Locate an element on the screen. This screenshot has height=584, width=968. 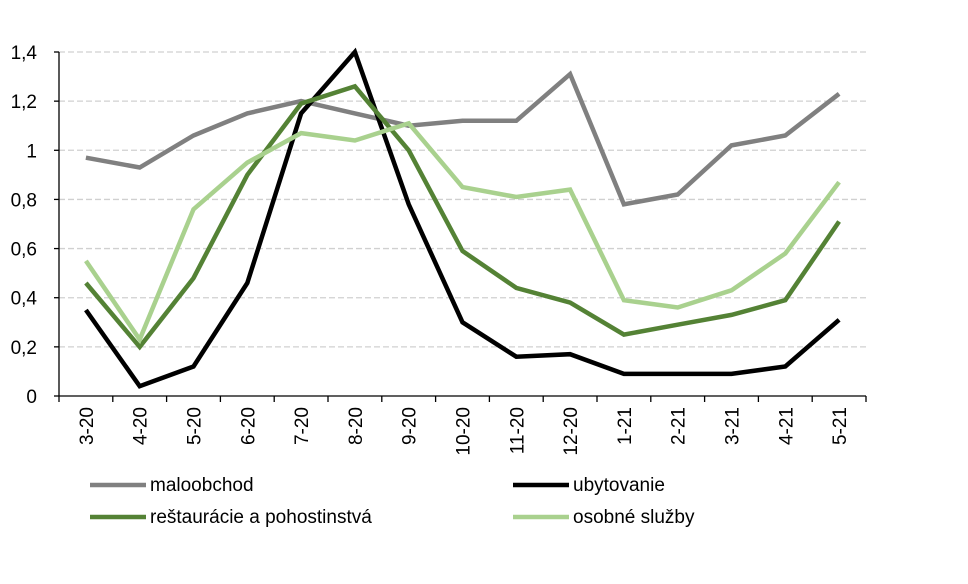
y-tick-label: 0 is located at coordinates (31, 397).